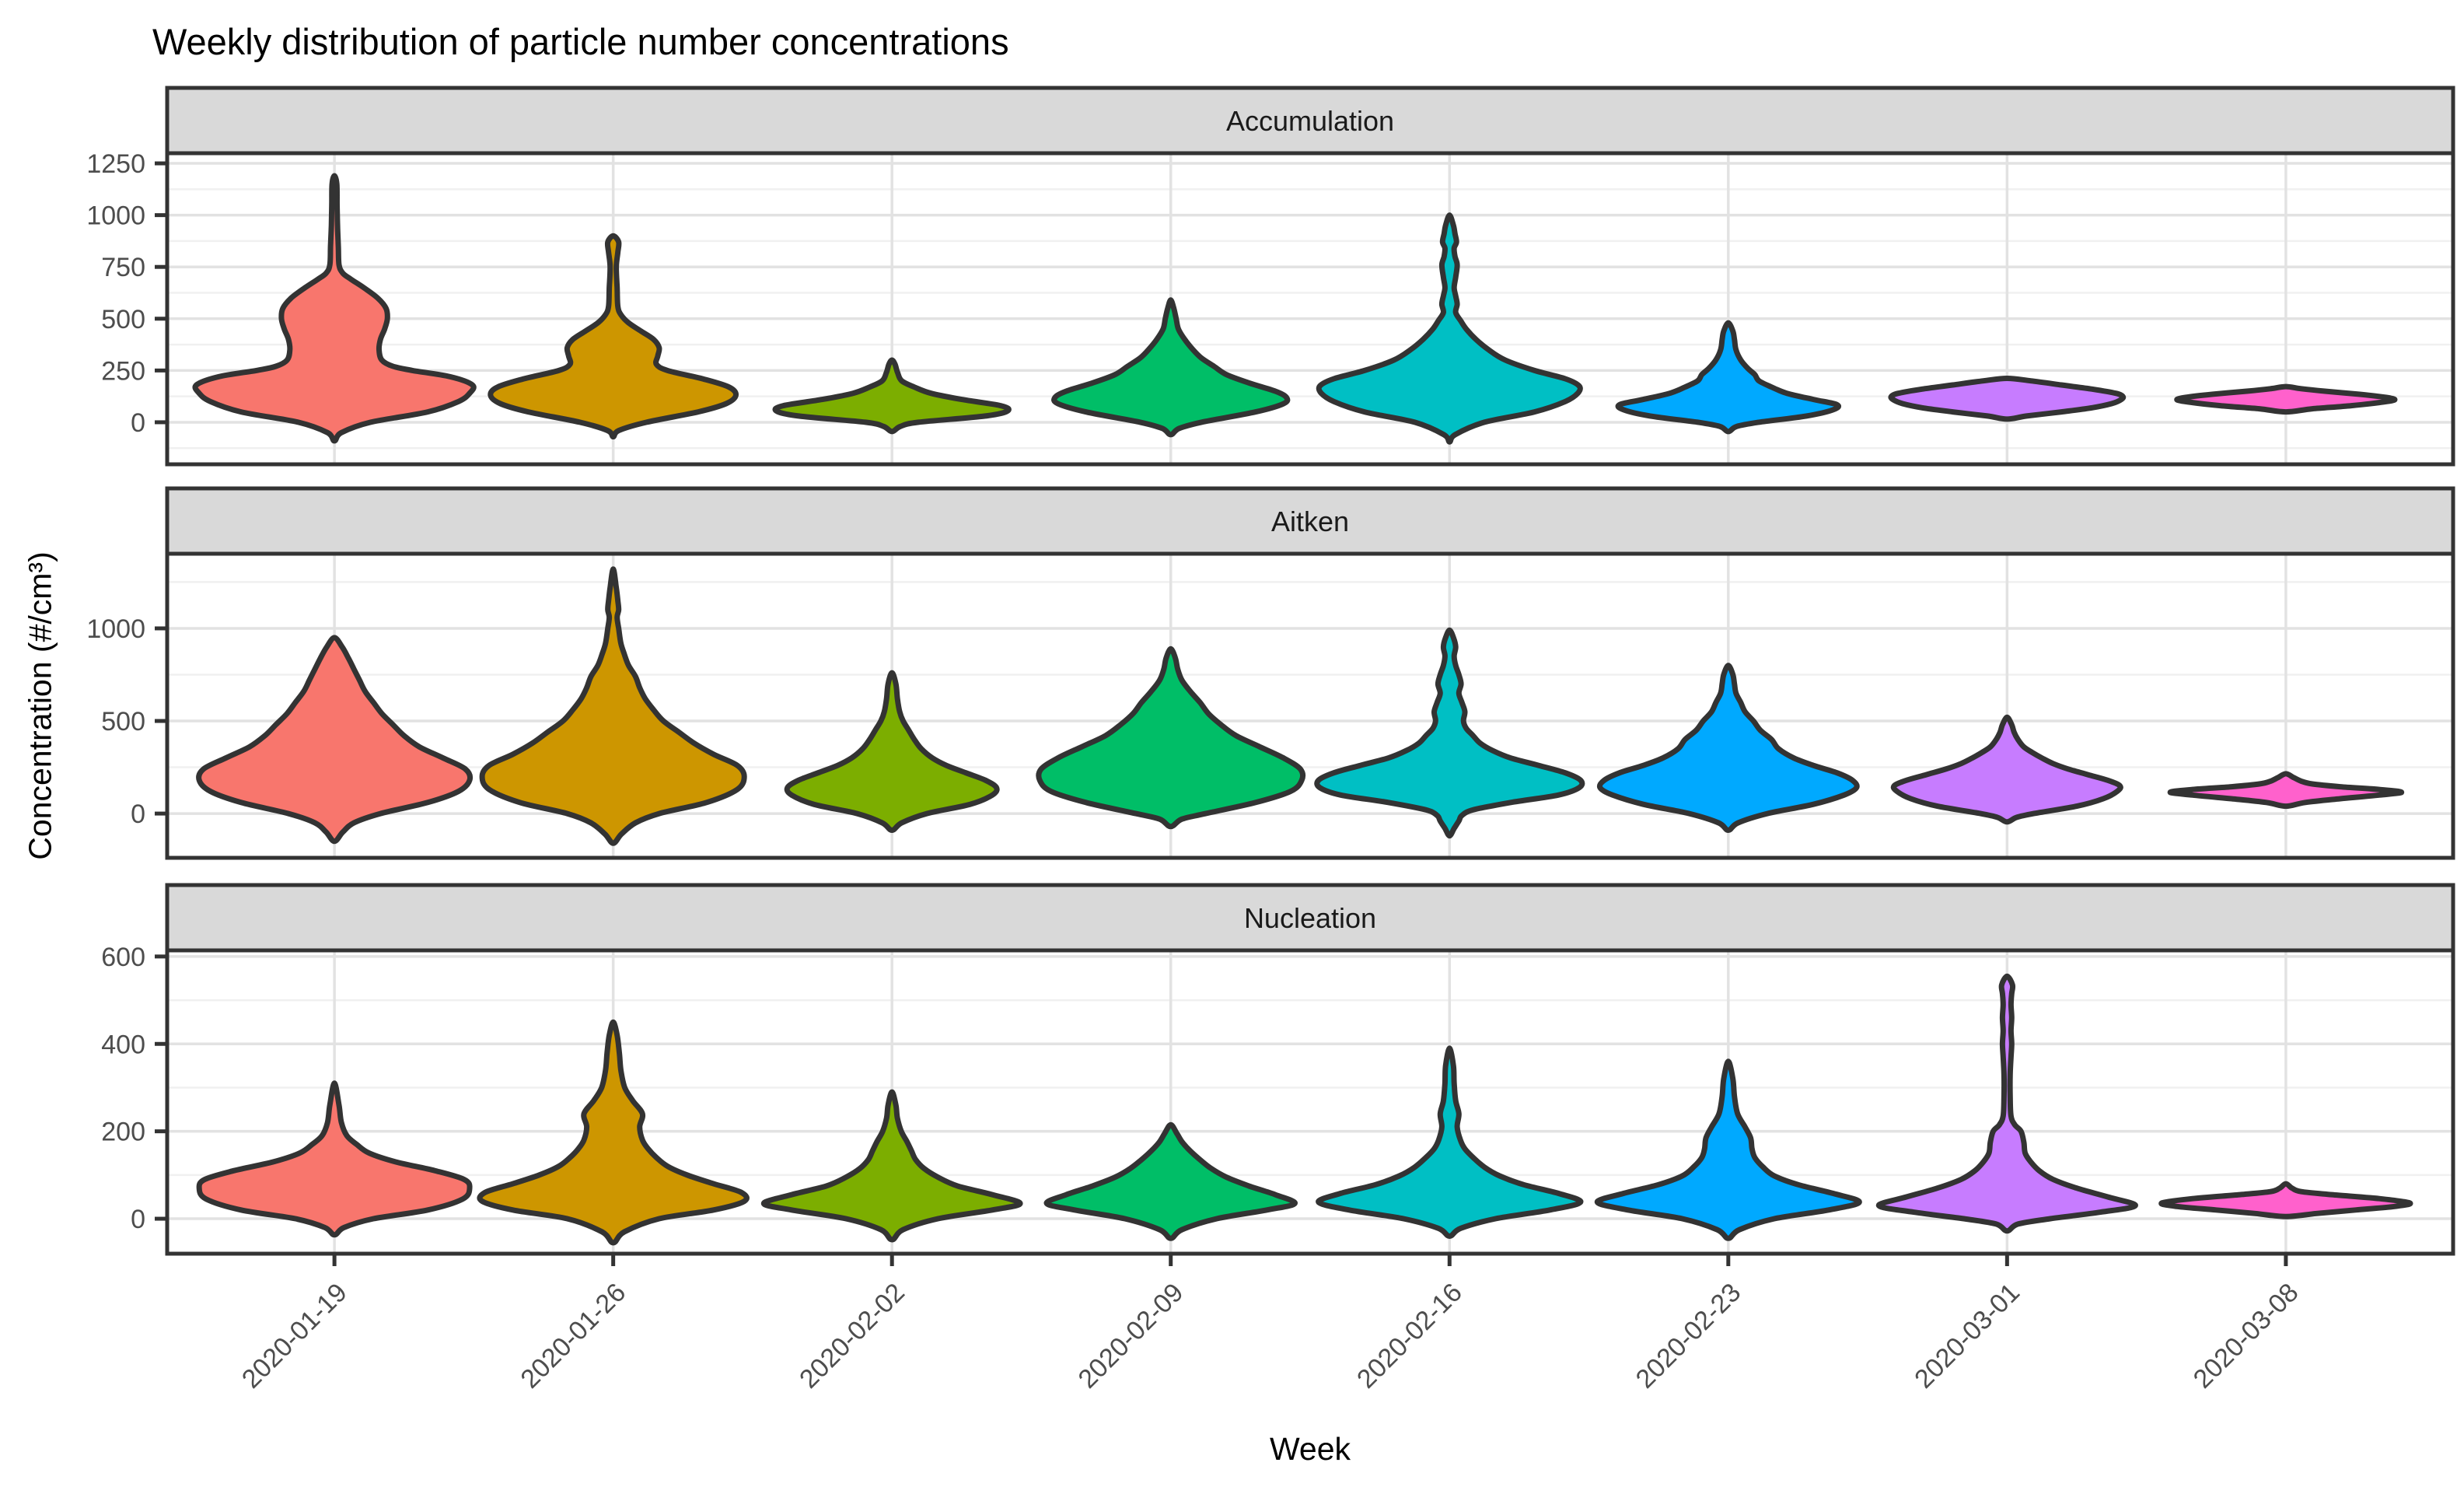 This screenshot has width=2464, height=1487. I want to click on x-axis-title: Week, so click(1310, 1449).